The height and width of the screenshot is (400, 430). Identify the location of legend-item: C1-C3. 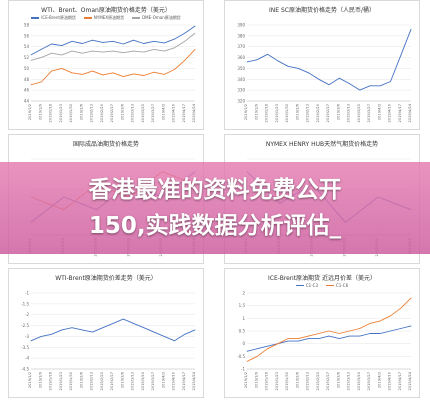
(306, 285).